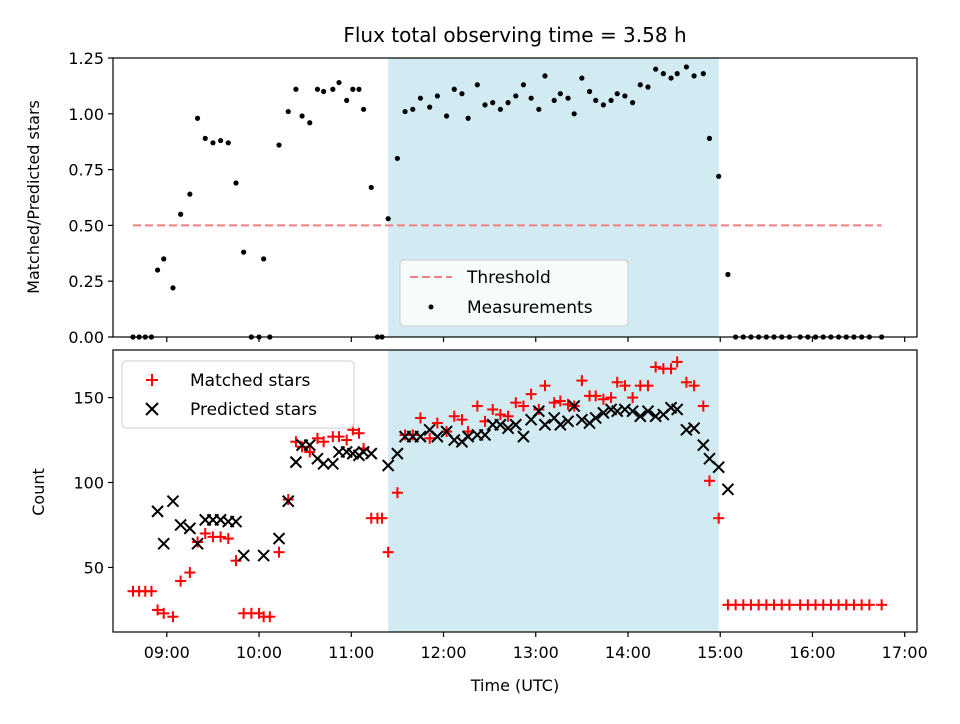 This screenshot has width=960, height=724. Describe the element at coordinates (536, 339) in the screenshot. I see `ratio-x-ticks` at that location.